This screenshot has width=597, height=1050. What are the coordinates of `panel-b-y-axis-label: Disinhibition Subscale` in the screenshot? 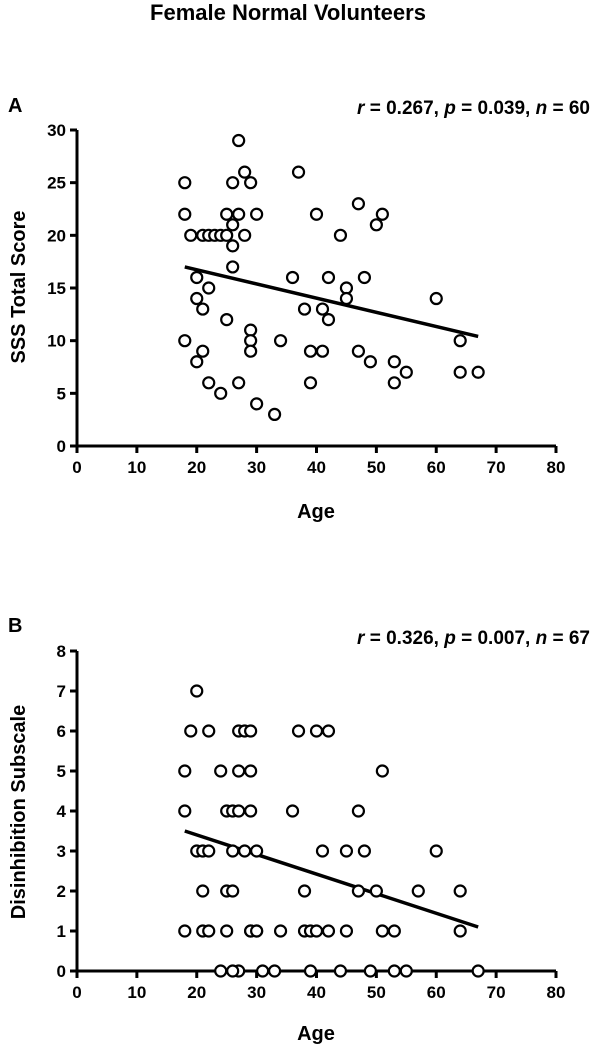 It's located at (19, 812).